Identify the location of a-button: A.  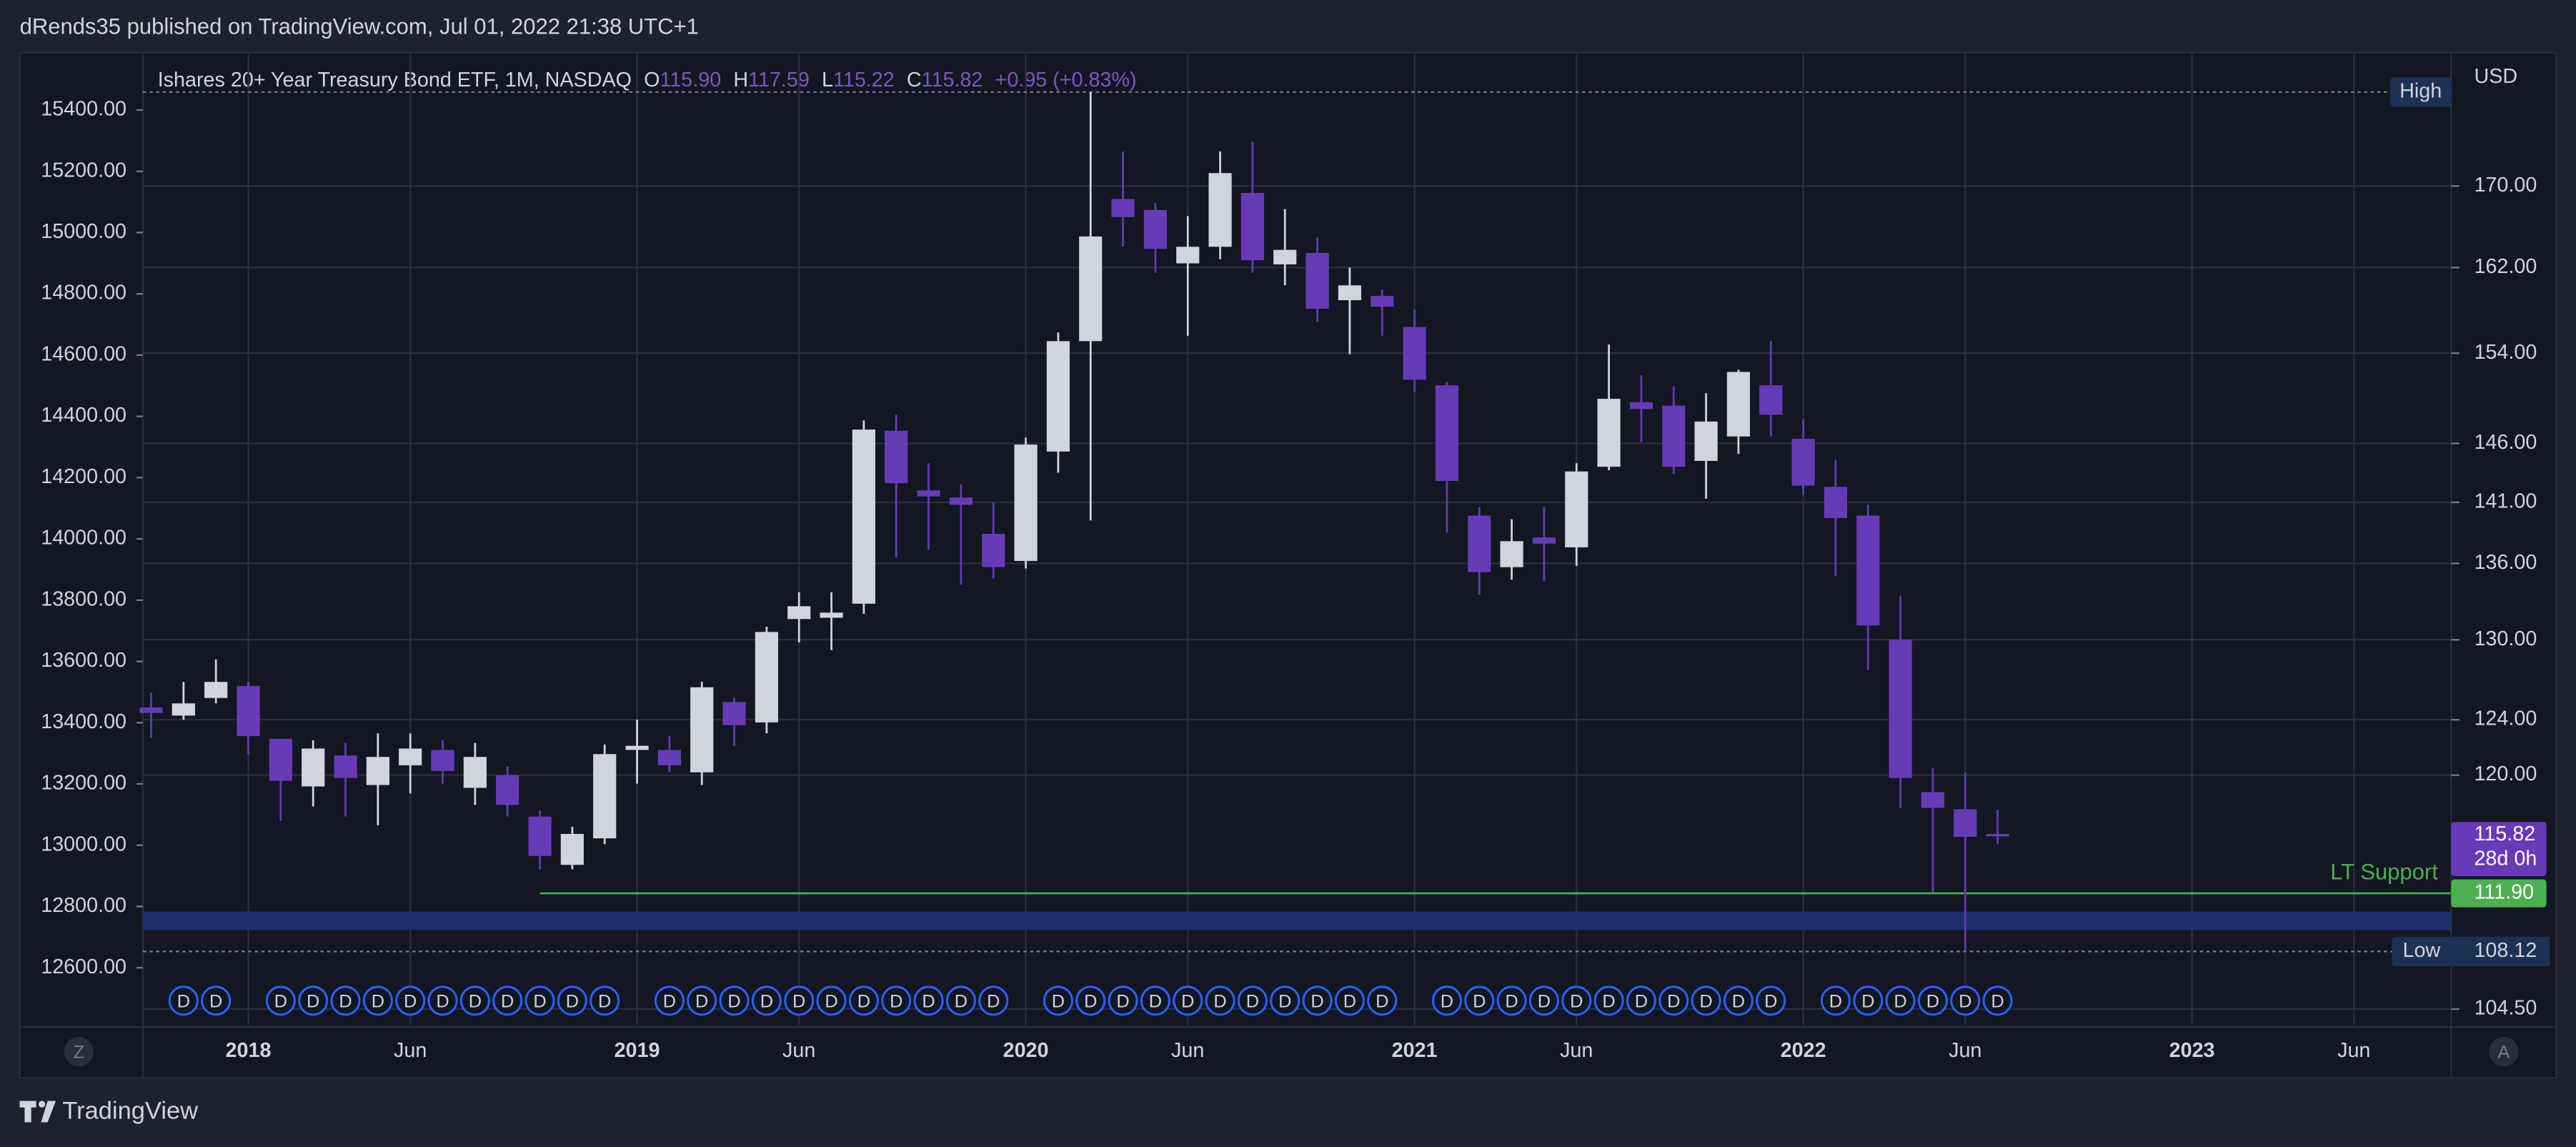
(2504, 1051).